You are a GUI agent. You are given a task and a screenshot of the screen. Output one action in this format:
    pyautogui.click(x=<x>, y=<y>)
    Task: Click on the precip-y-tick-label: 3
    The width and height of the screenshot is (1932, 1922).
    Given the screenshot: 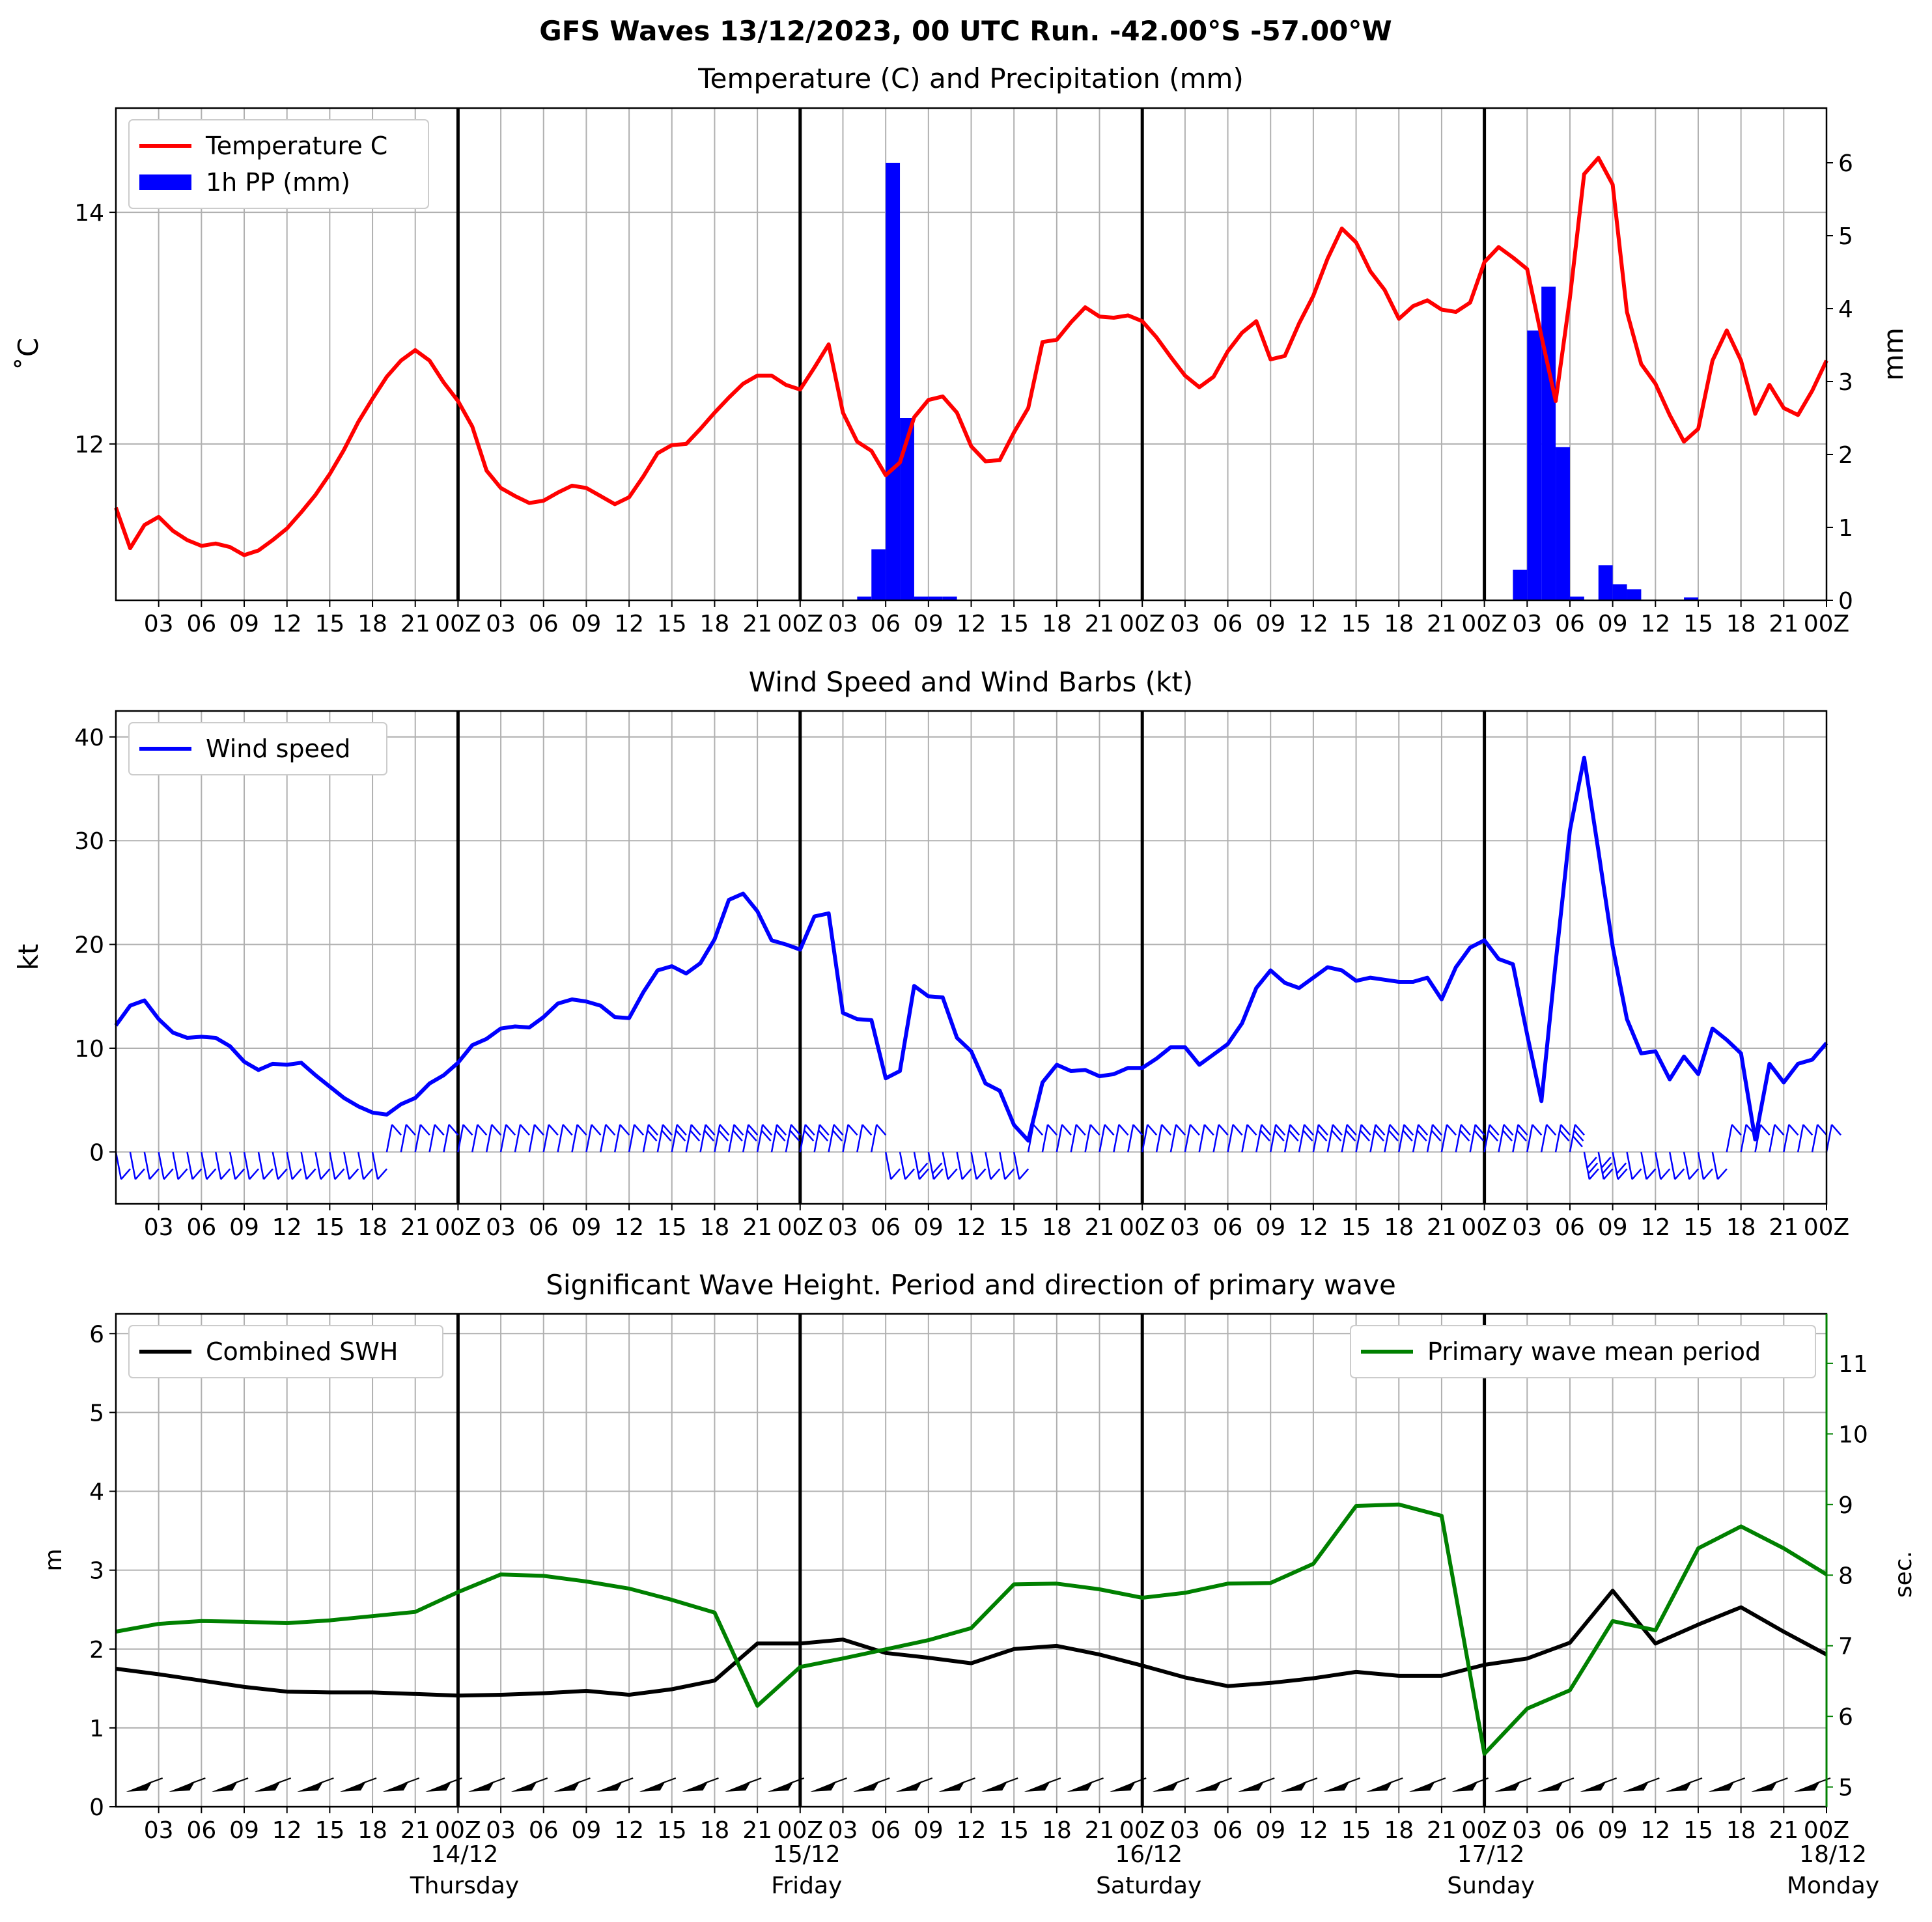 What is the action you would take?
    pyautogui.click(x=1846, y=382)
    